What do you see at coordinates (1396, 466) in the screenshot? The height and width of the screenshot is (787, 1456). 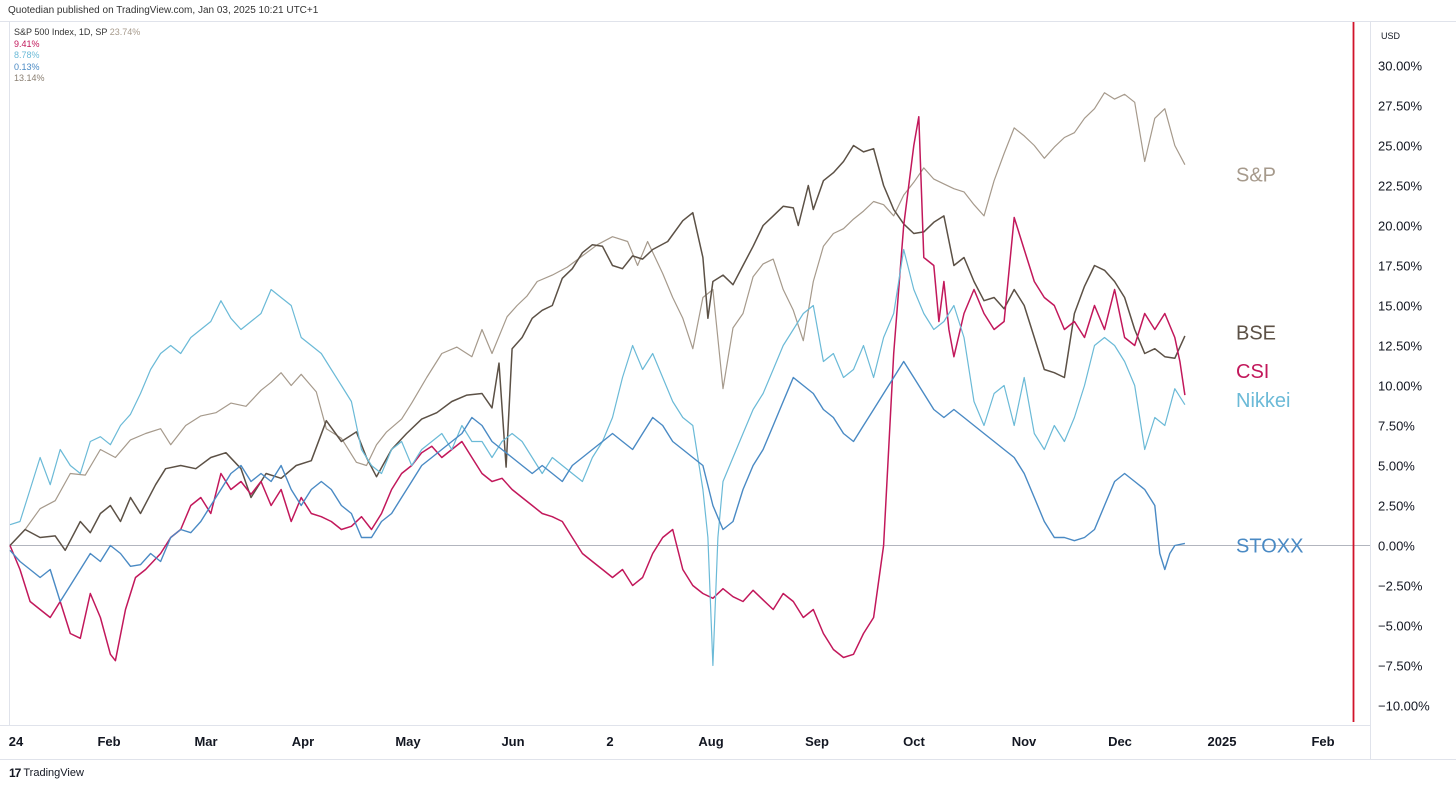 I see `y-tick-label: 5.00%` at bounding box center [1396, 466].